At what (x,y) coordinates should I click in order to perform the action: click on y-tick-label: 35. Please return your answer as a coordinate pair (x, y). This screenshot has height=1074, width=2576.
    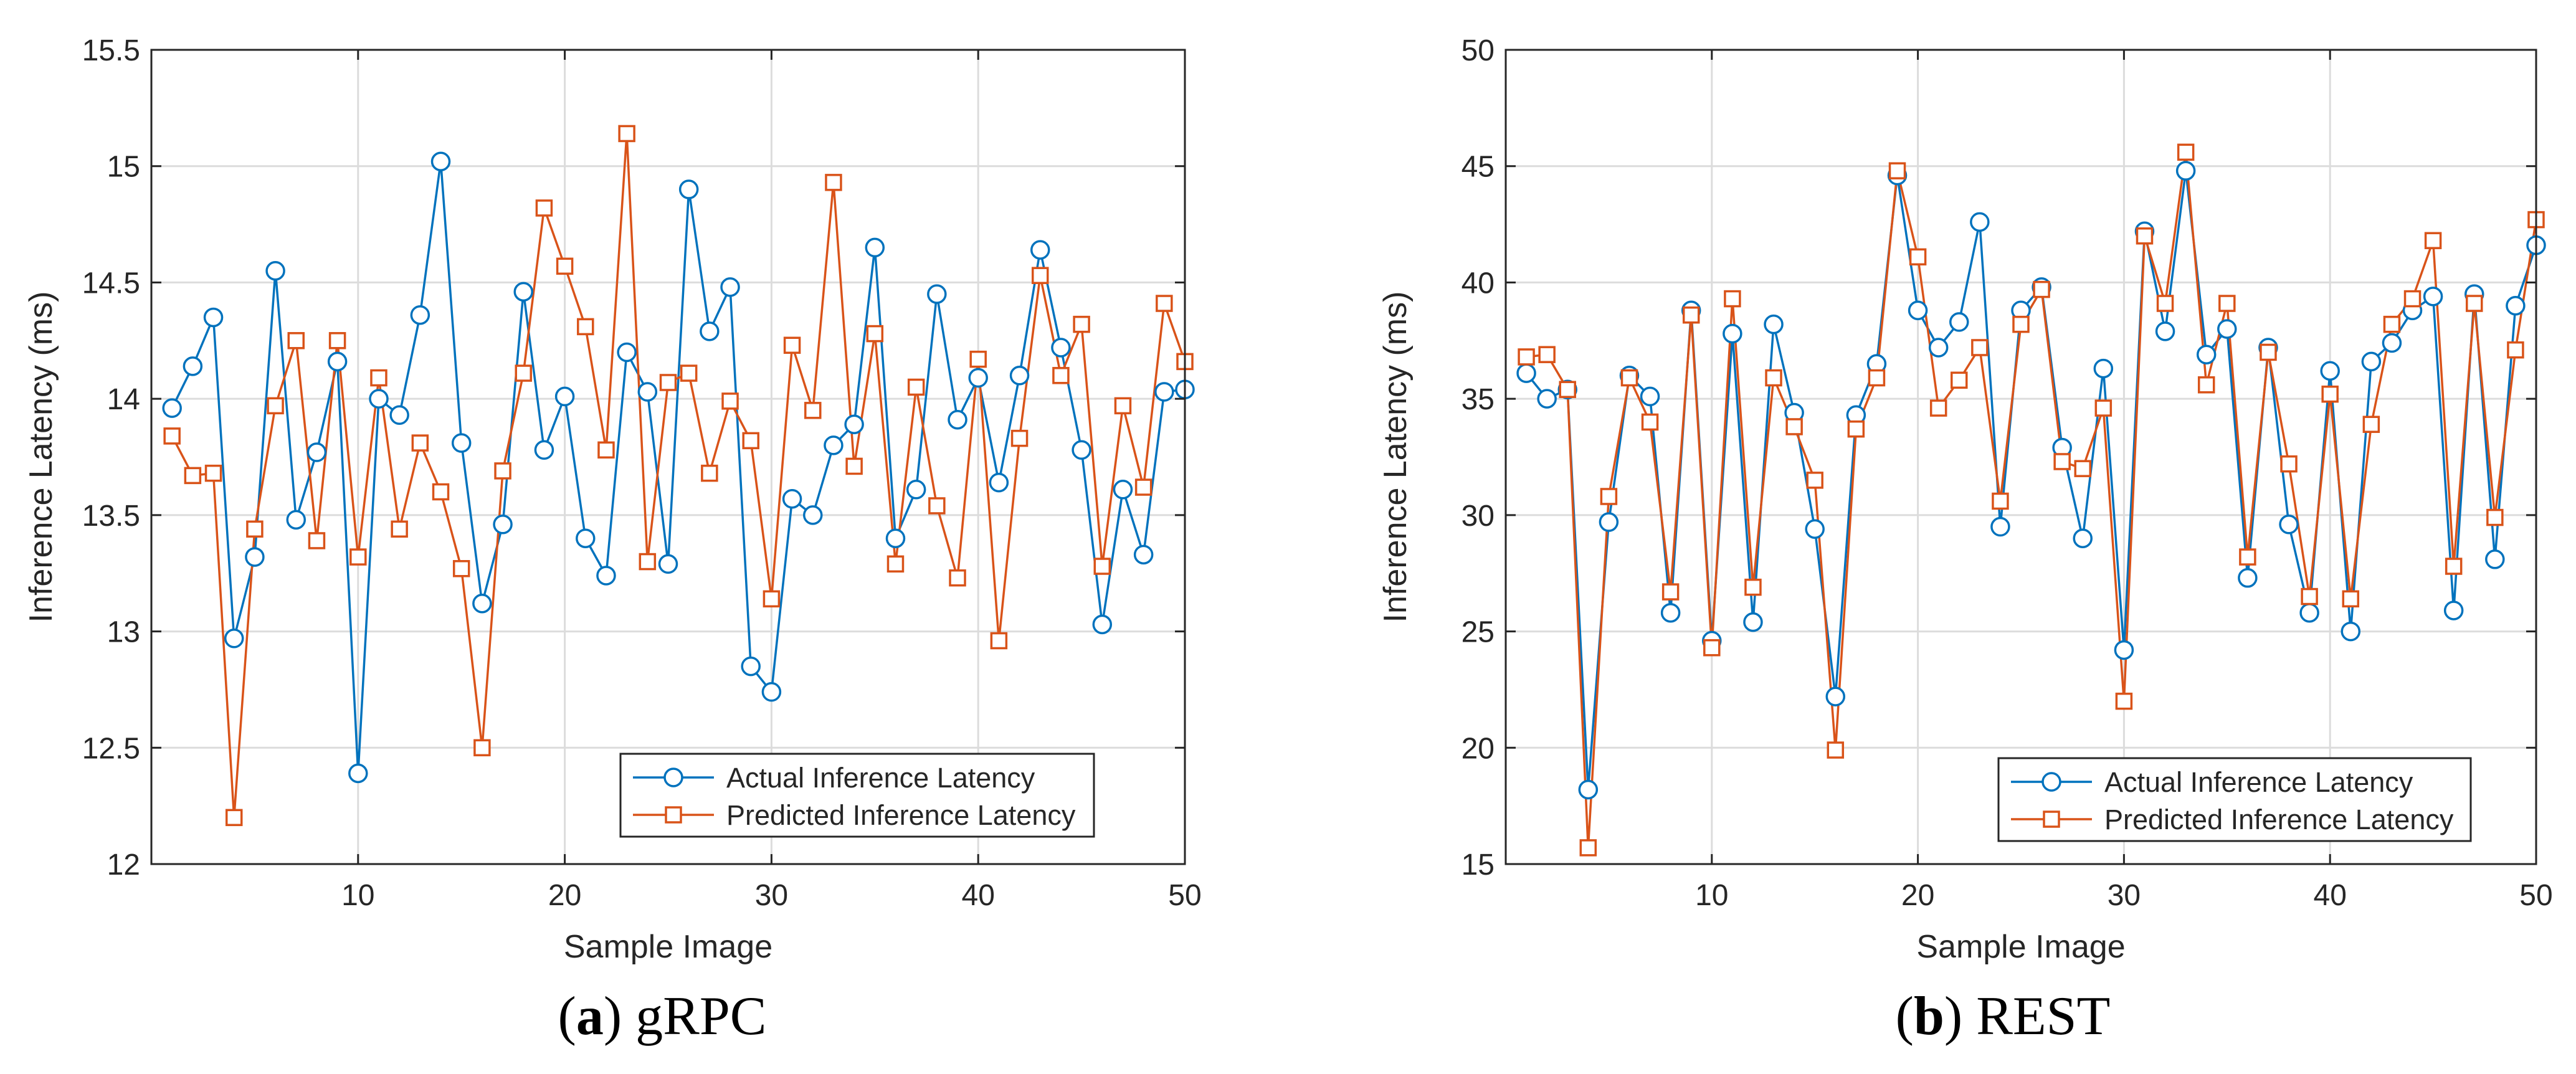
    Looking at the image, I should click on (1478, 399).